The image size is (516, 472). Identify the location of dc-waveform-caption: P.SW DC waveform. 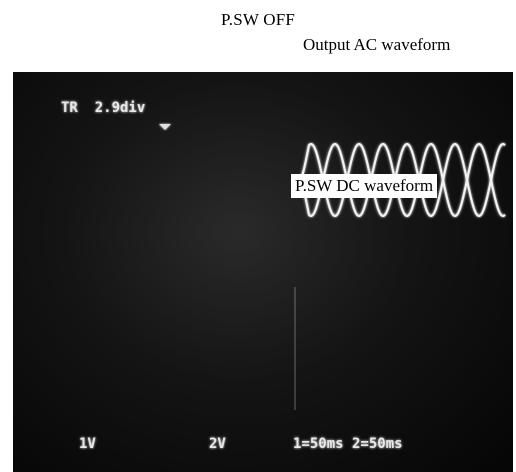
(364, 186).